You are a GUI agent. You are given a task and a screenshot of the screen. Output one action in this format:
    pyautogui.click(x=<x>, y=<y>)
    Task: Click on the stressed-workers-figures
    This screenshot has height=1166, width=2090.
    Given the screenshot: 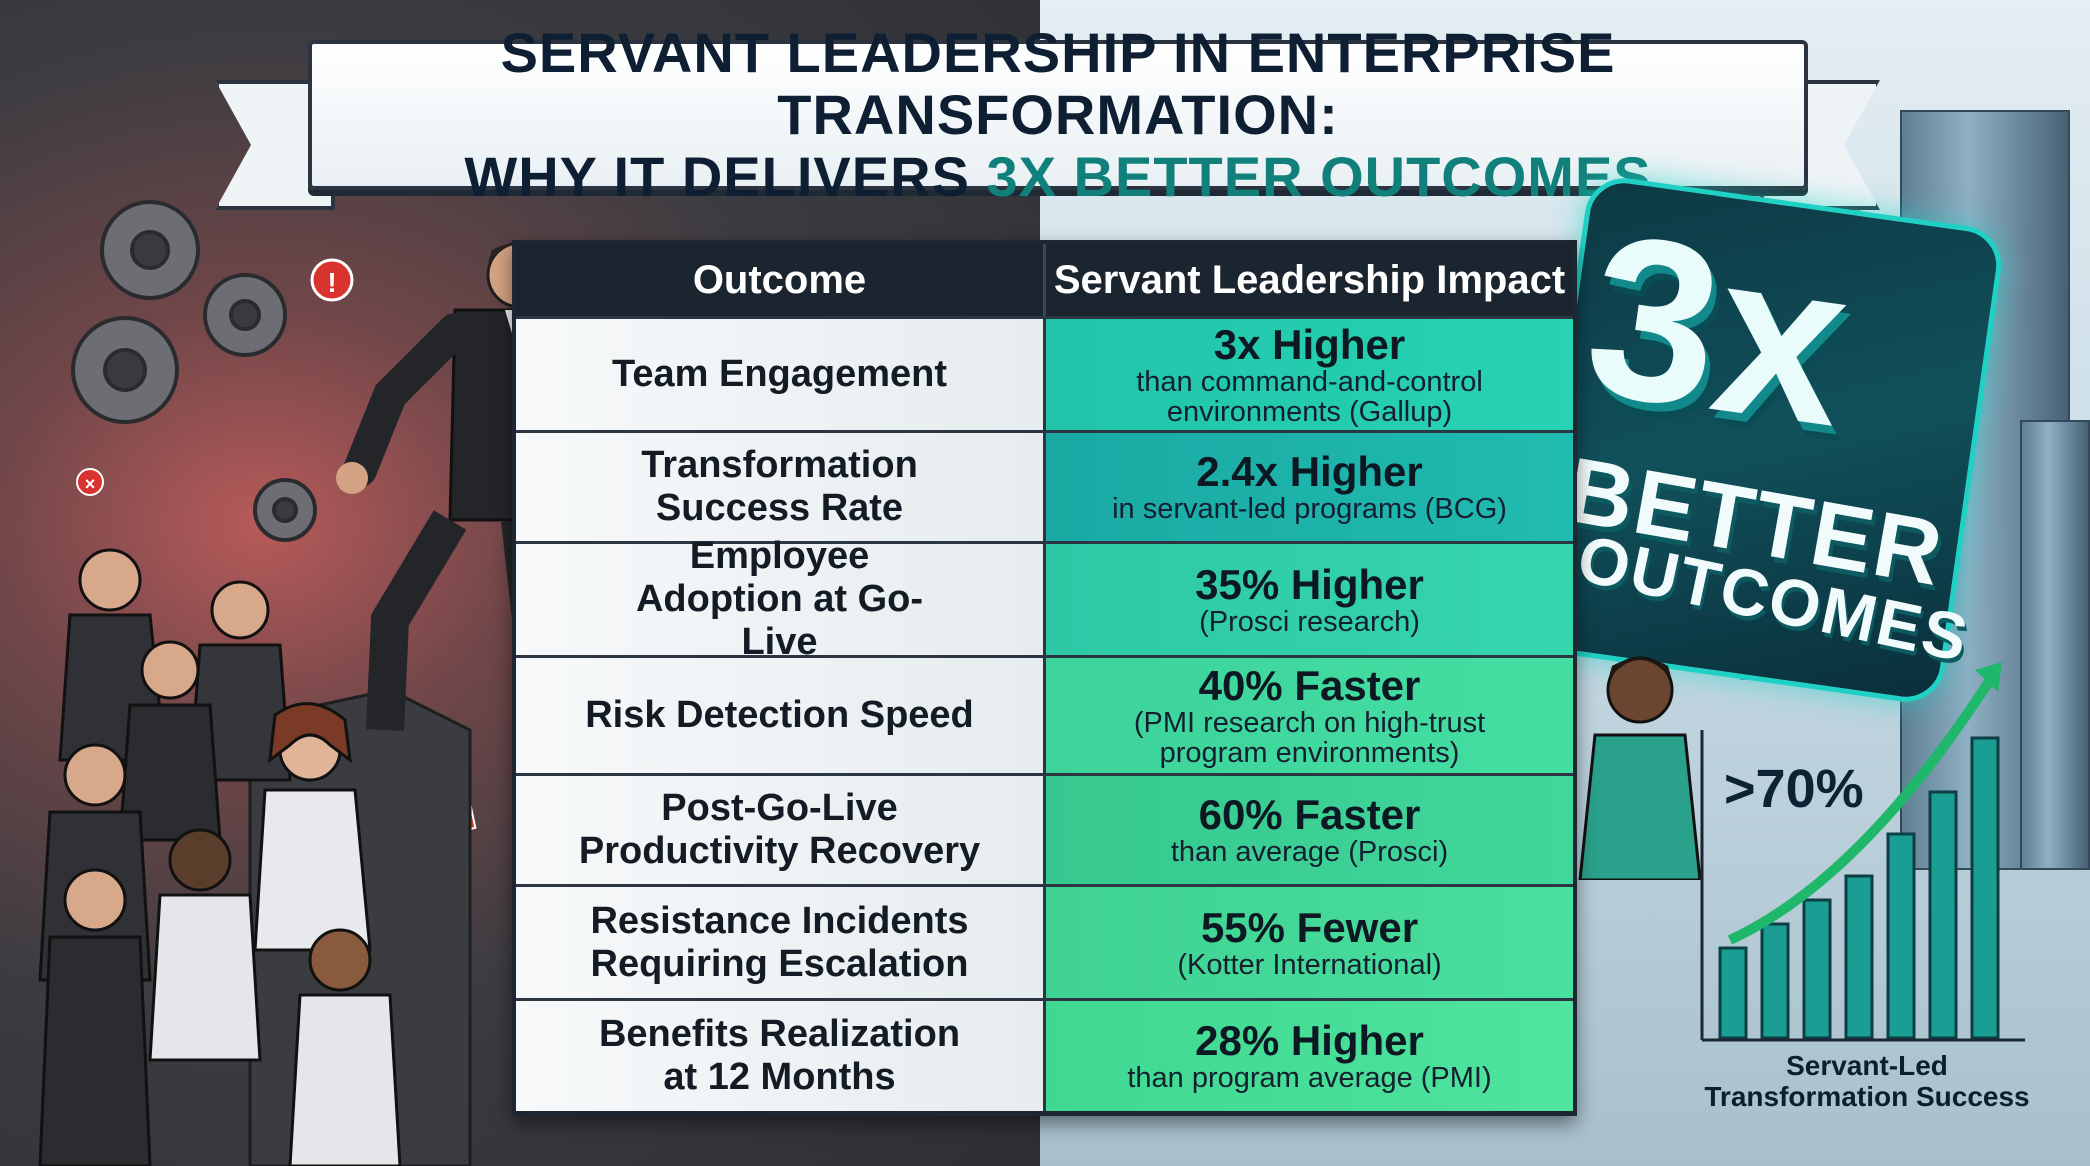 What is the action you would take?
    pyautogui.click(x=220, y=857)
    